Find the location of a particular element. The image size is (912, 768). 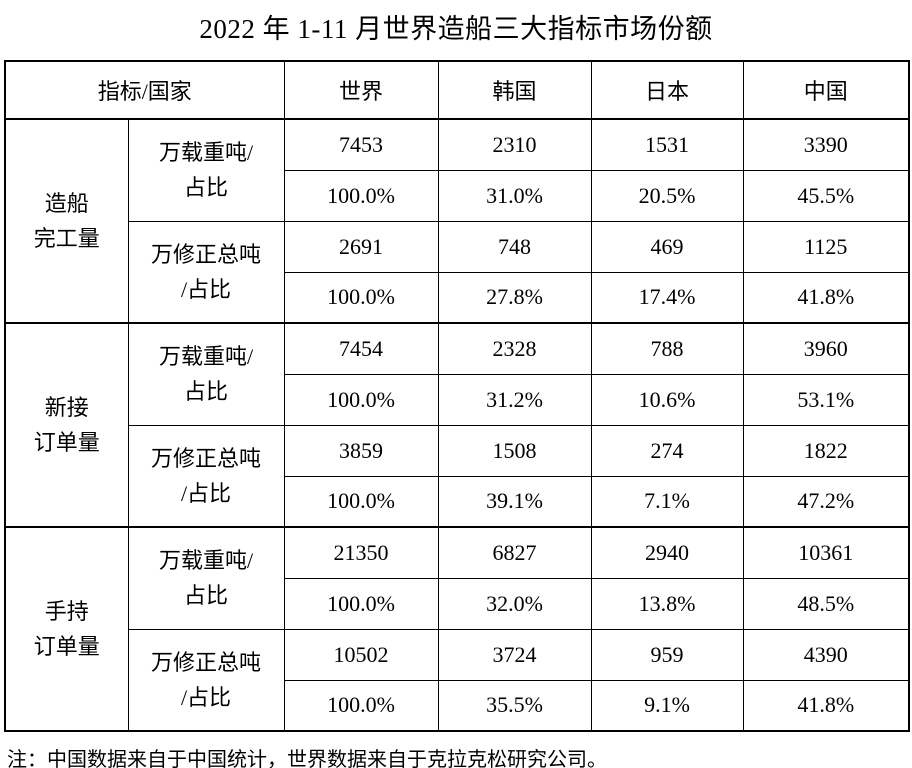

label-line: 造船 is located at coordinates (66, 203).